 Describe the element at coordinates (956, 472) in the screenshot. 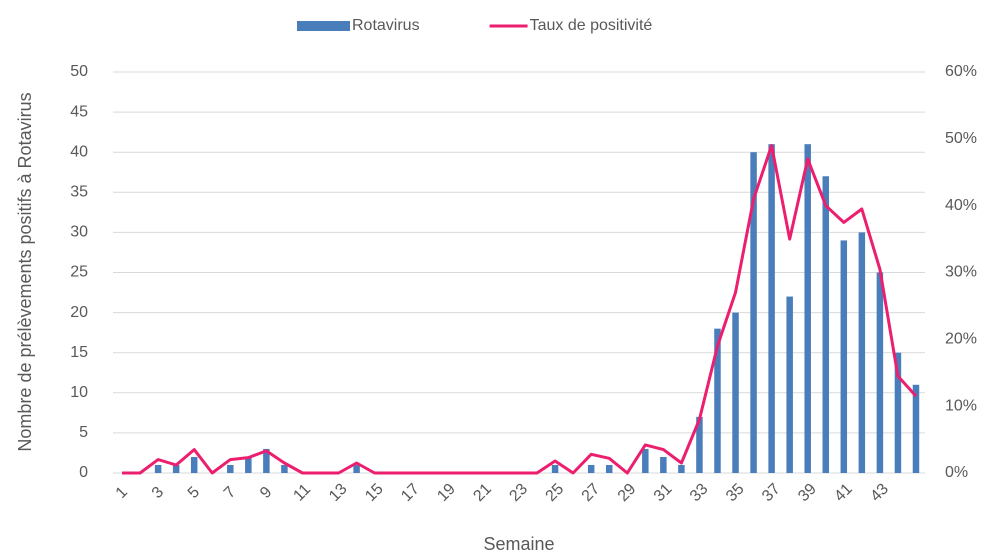

I see `y2-tick-label: 0%` at that location.